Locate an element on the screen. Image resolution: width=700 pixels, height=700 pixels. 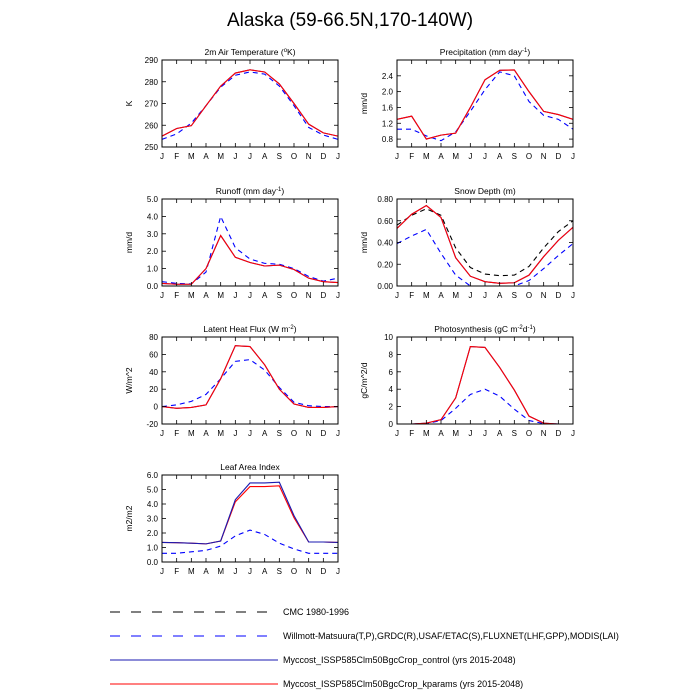
y-tick-label: 3.0 is located at coordinates (153, 519).